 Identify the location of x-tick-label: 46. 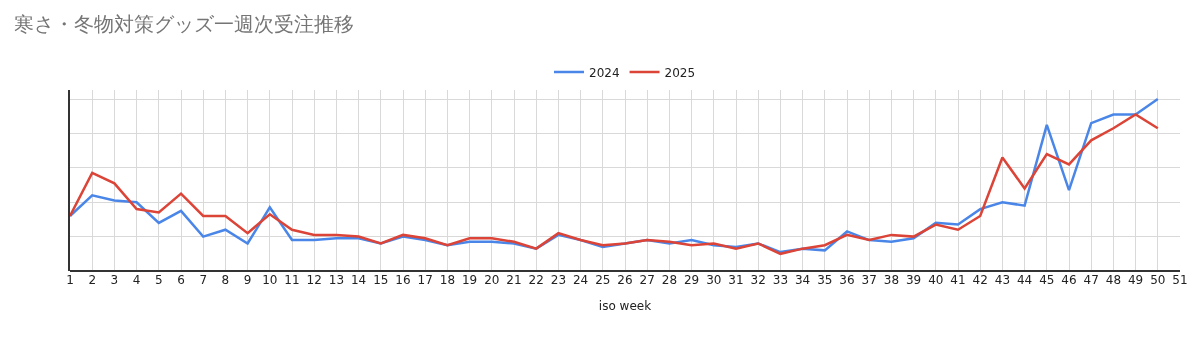
(1069, 280).